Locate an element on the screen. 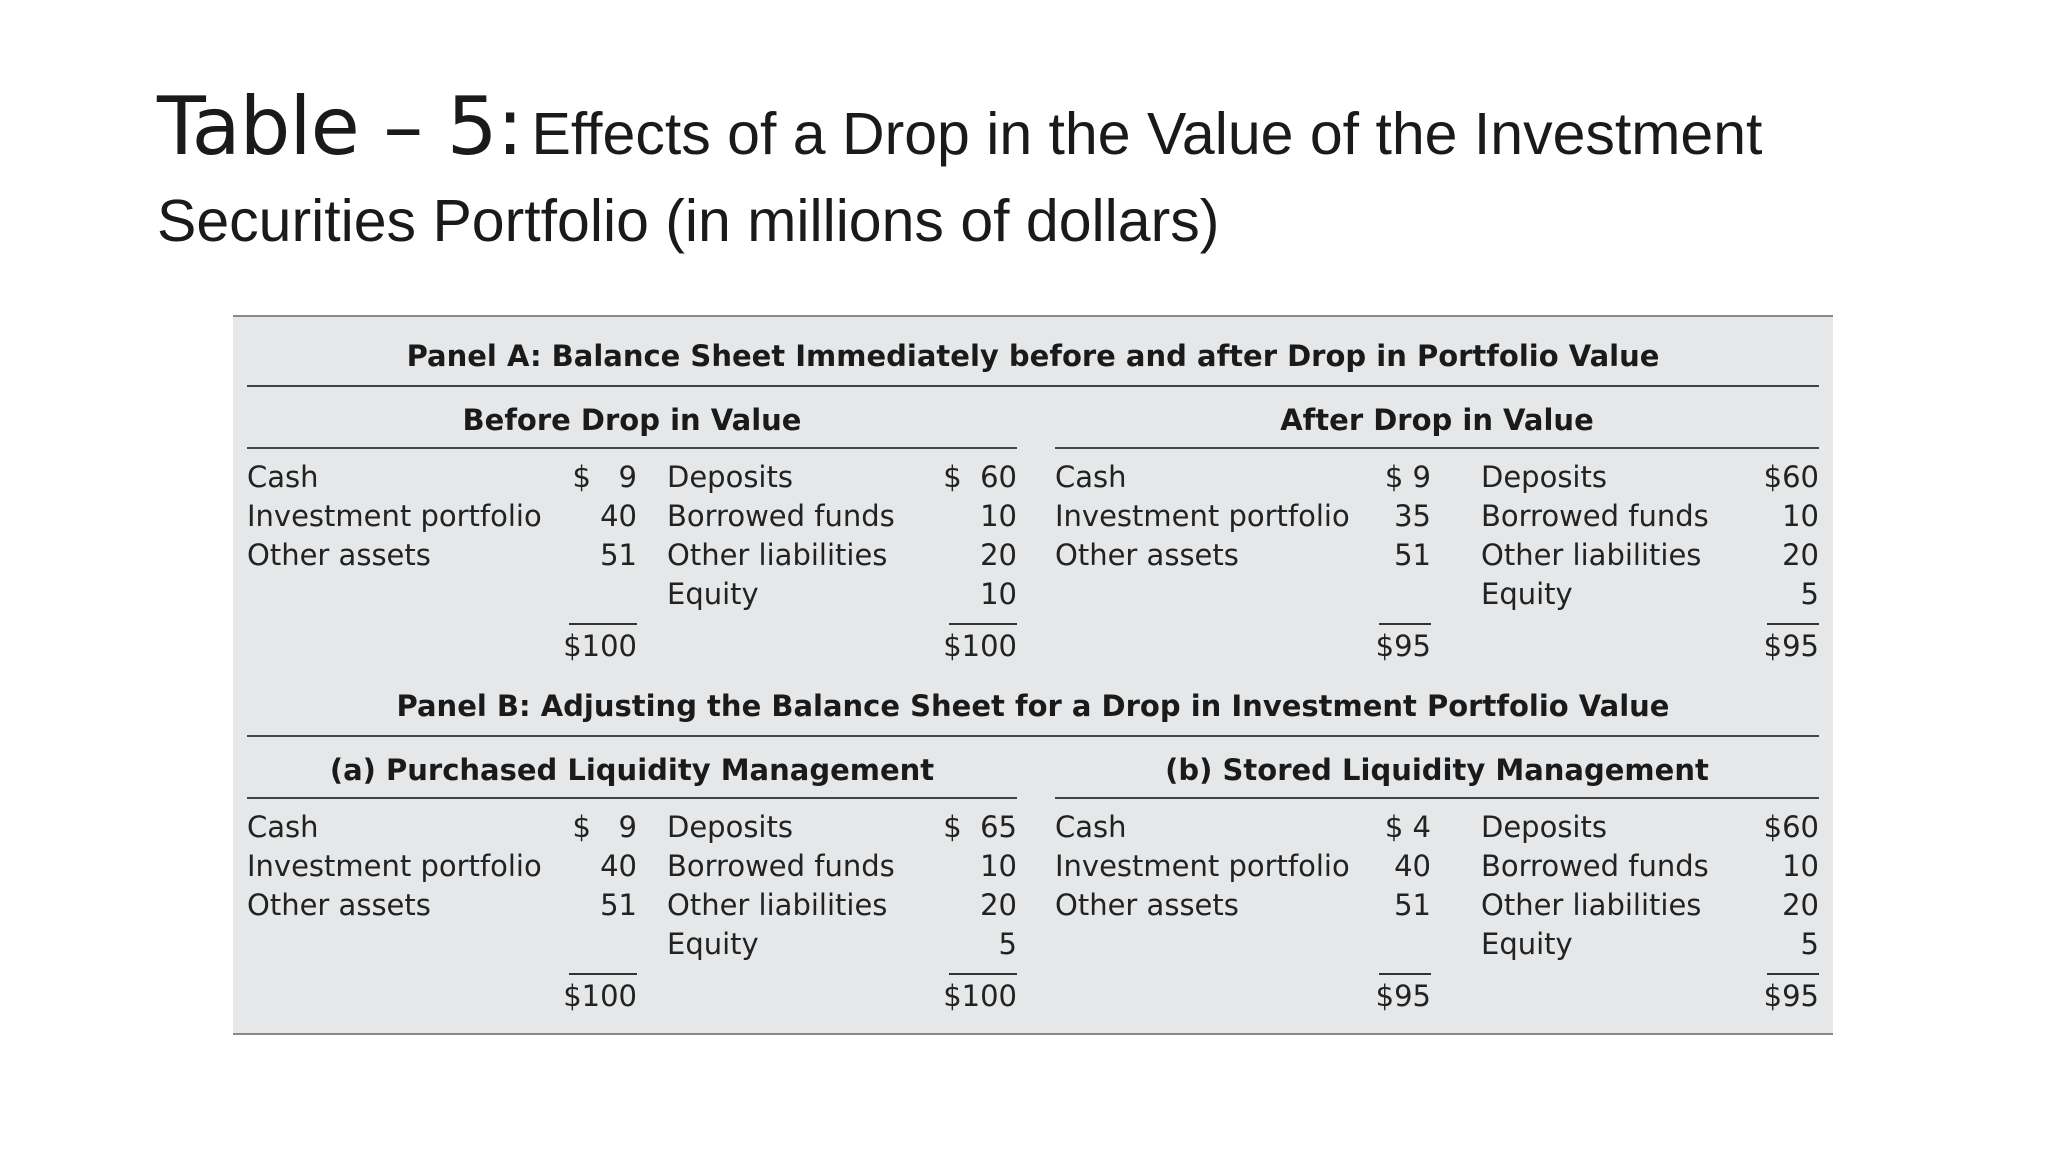 Image resolution: width=2048 pixels, height=1152 pixels. panel-b-stored-title: (b) Stored Liquidity Management is located at coordinates (1437, 770).